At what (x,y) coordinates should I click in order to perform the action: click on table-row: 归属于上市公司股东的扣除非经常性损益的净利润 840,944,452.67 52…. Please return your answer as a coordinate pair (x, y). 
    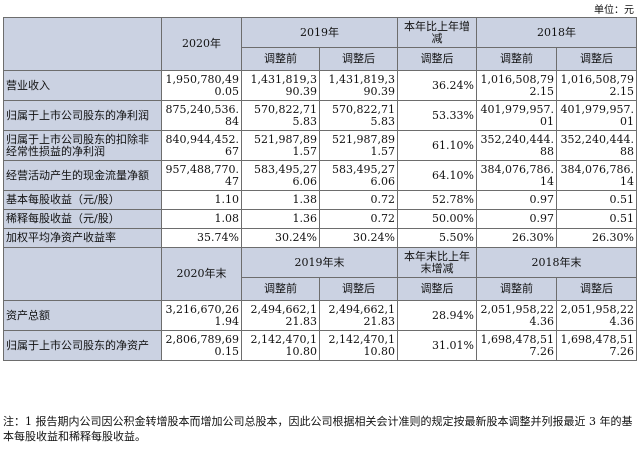
    Looking at the image, I should click on (320, 145).